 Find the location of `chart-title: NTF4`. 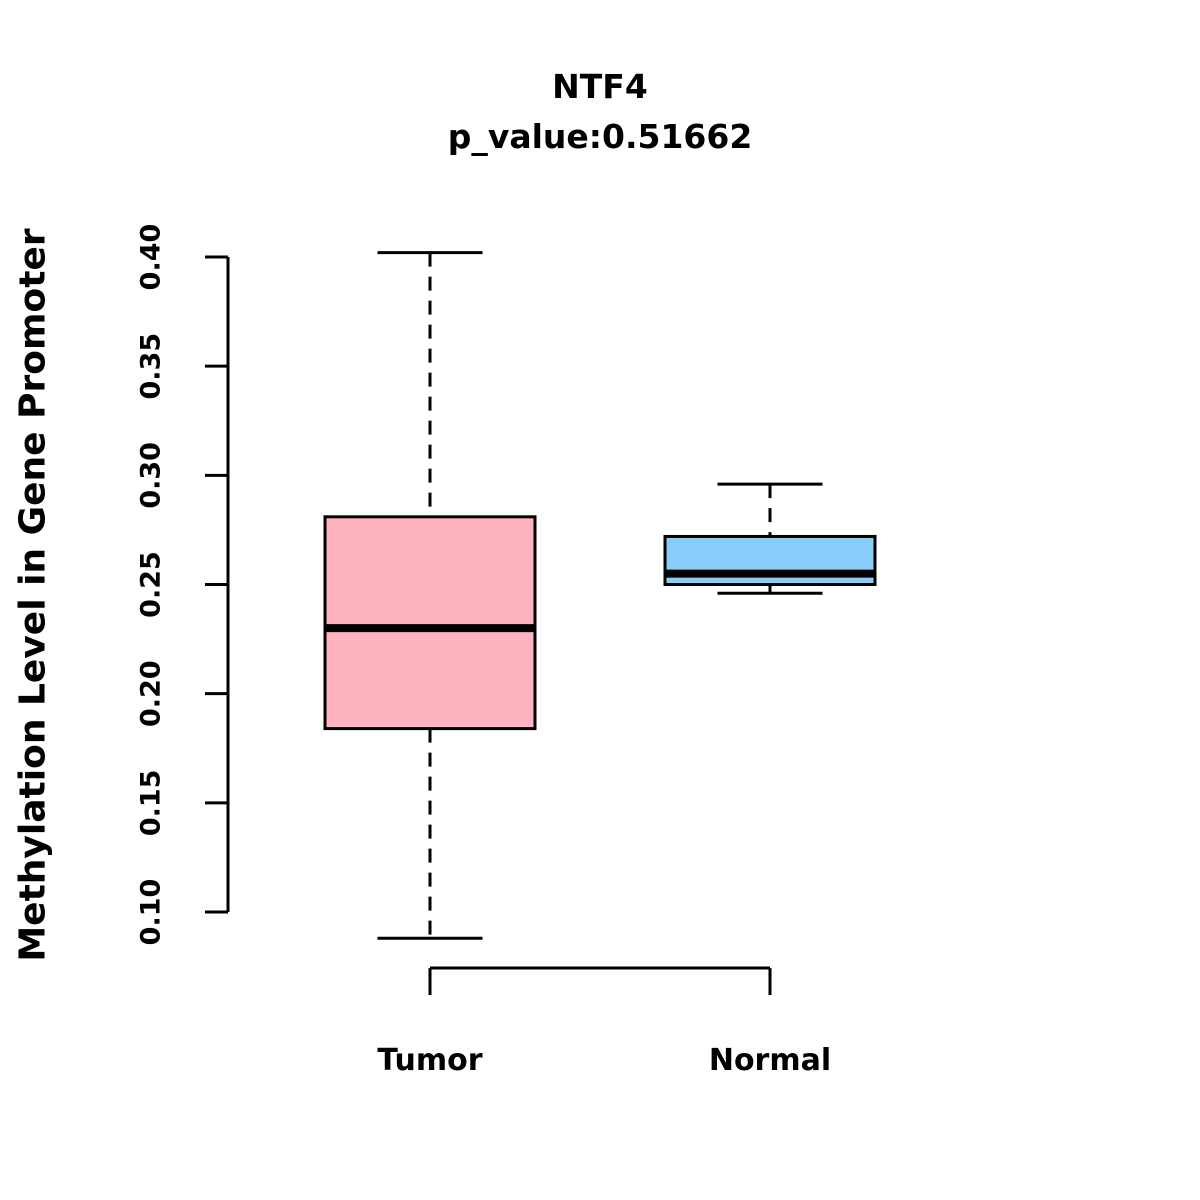

chart-title: NTF4 is located at coordinates (600, 86).